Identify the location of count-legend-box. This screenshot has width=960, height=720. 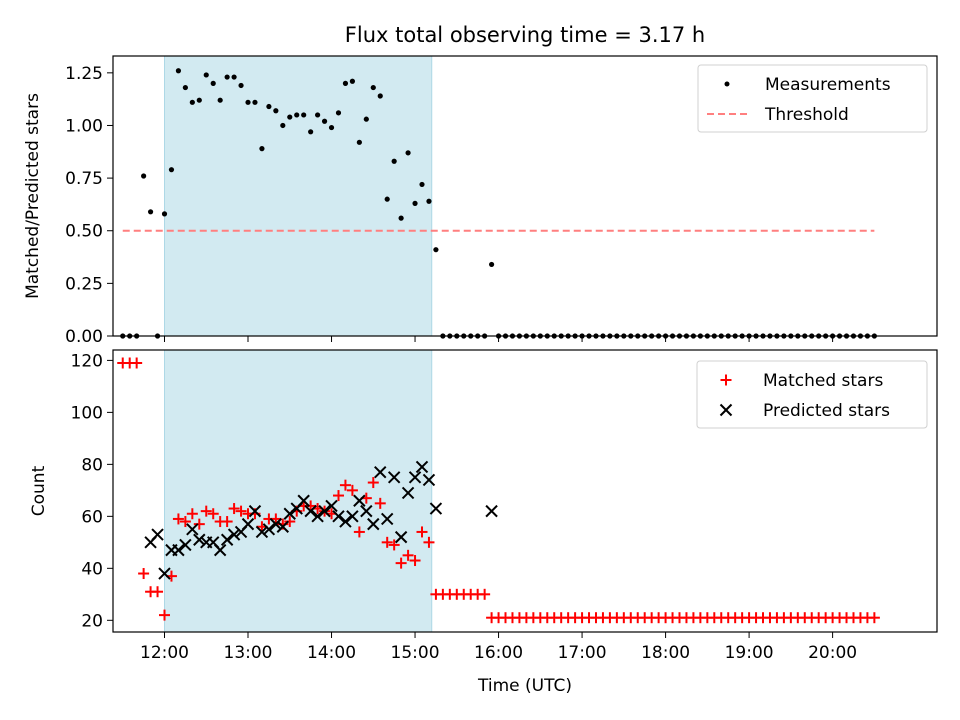
(812, 394).